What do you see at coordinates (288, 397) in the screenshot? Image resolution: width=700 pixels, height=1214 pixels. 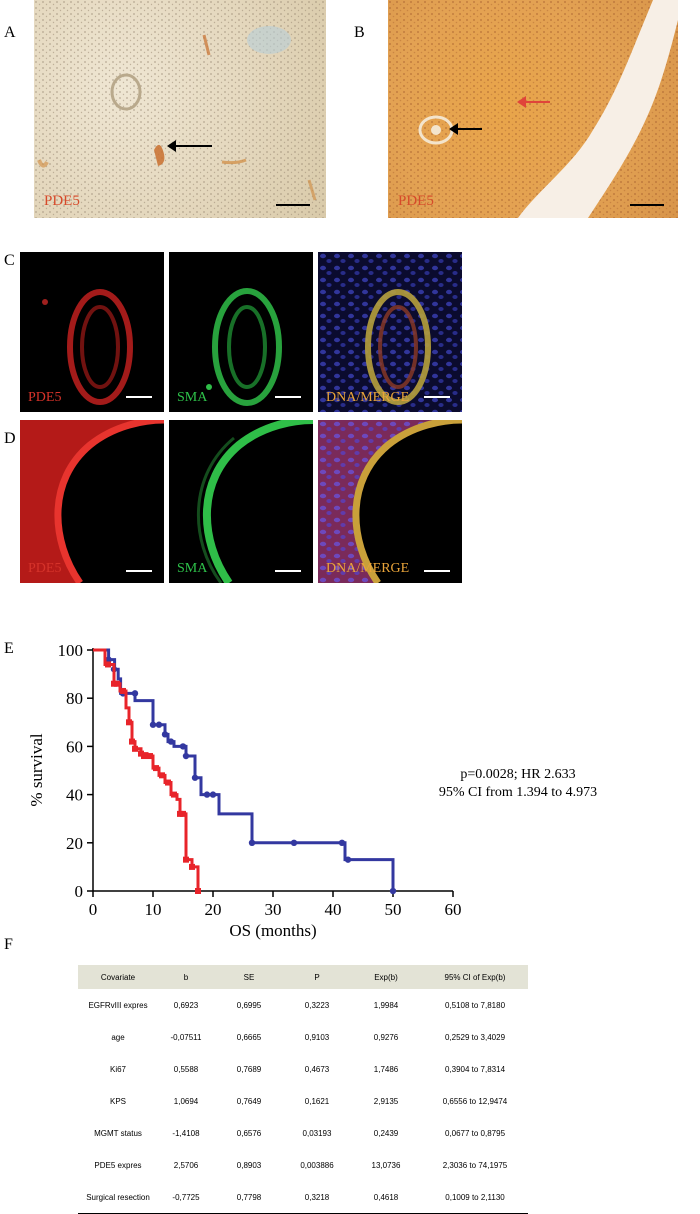 I see `scale-bar-c-sma` at bounding box center [288, 397].